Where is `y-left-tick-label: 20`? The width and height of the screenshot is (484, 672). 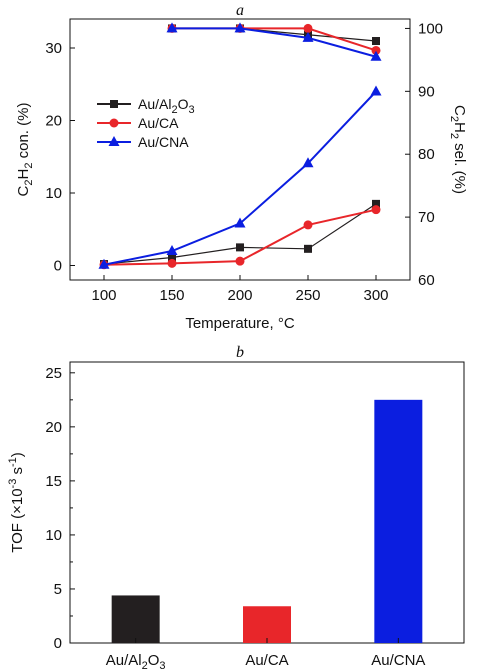 y-left-tick-label: 20 is located at coordinates (53, 121).